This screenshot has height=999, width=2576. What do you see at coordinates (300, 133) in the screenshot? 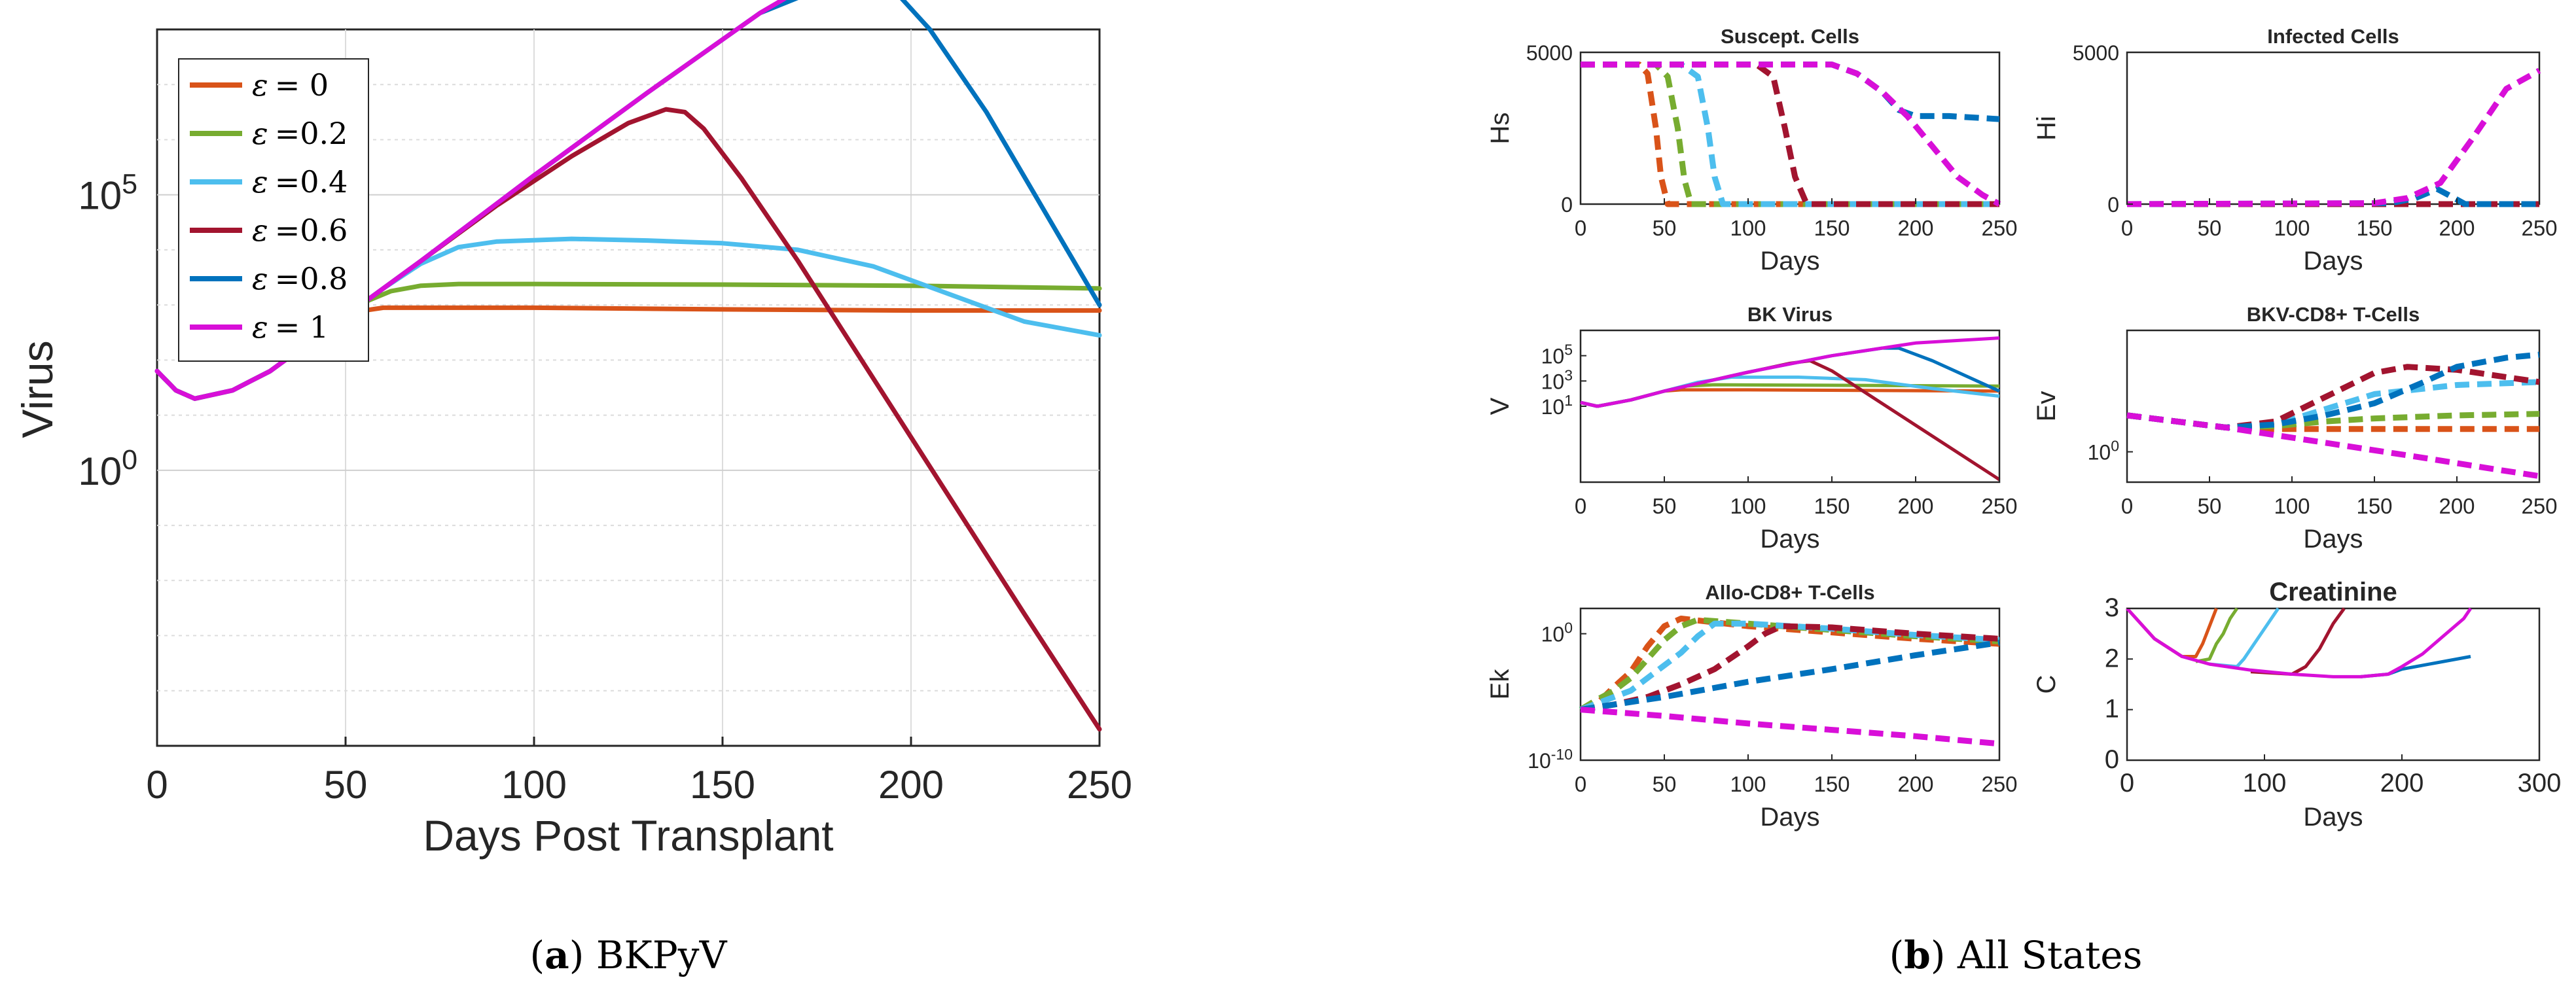
I see `legend-entry-1: ε =0.2` at bounding box center [300, 133].